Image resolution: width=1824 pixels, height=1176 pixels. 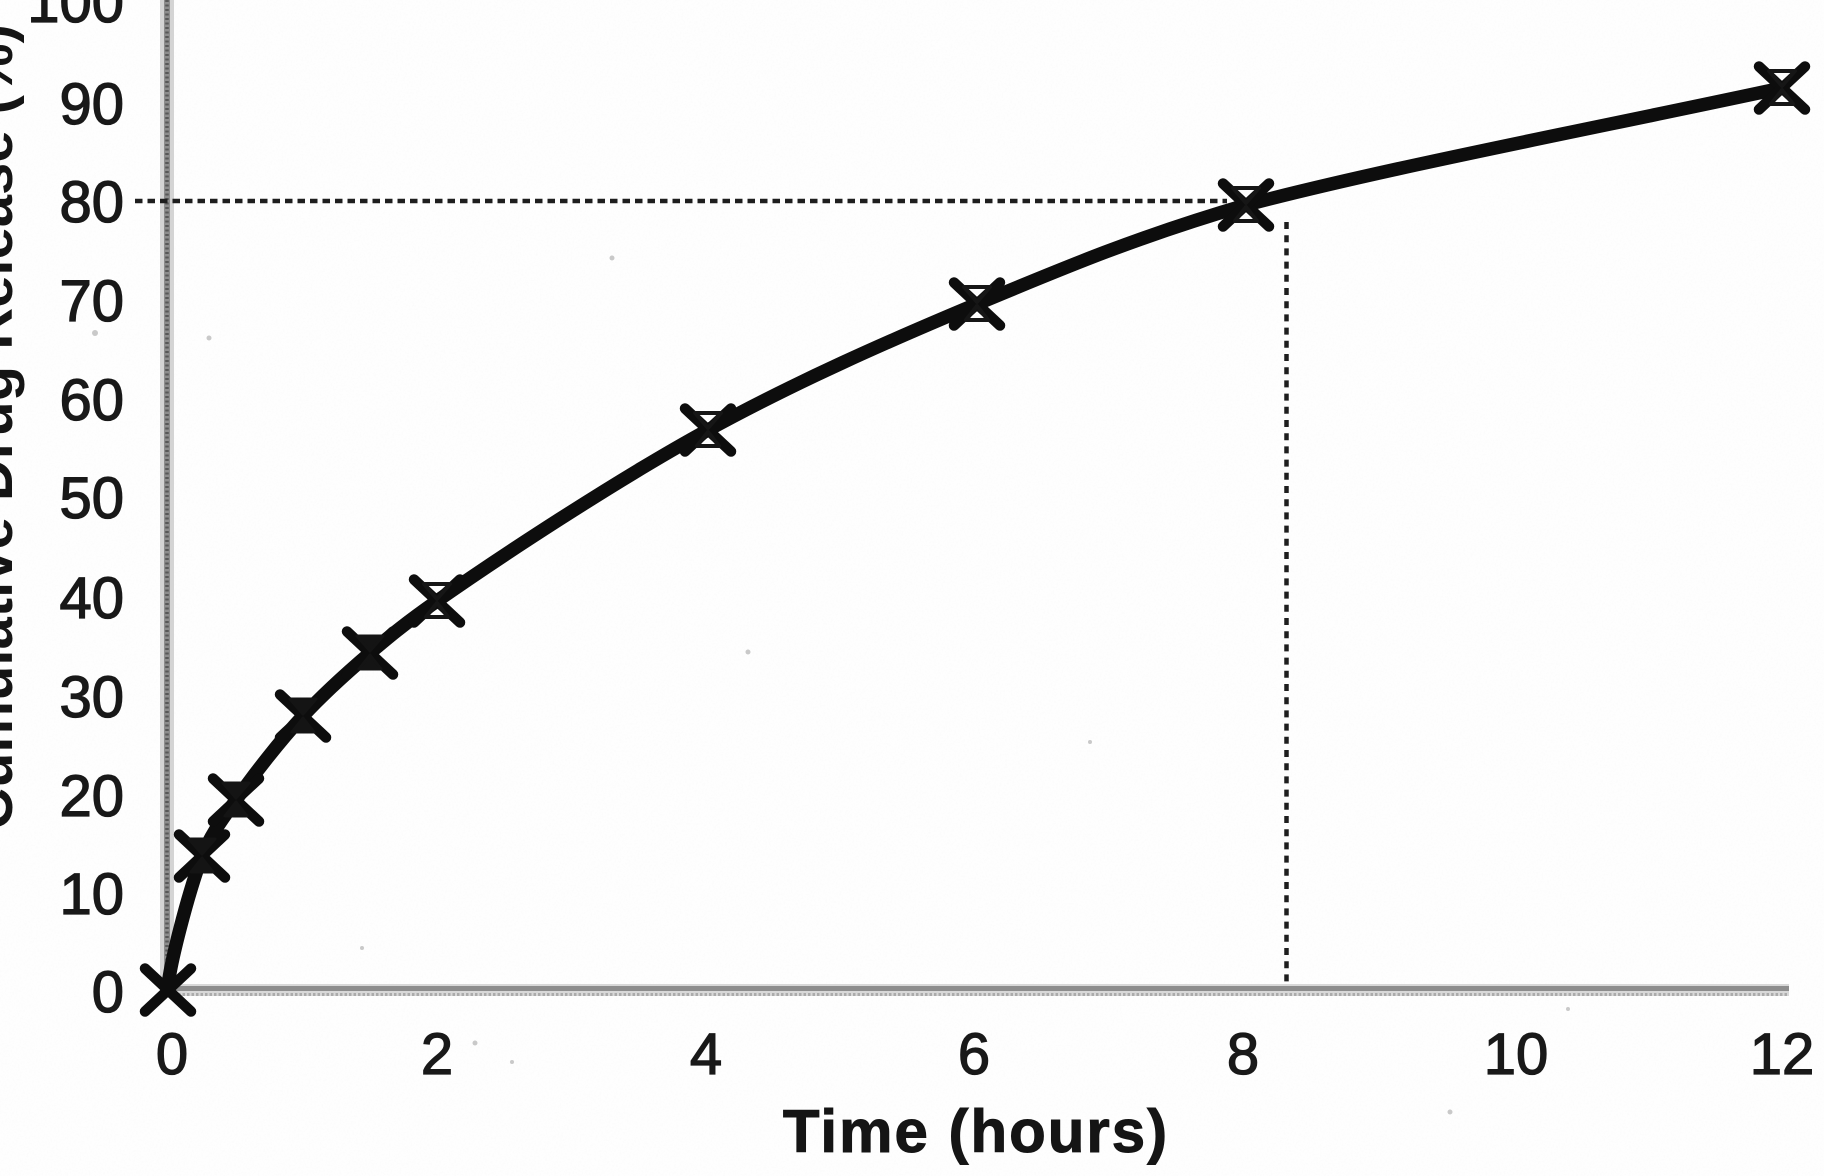 I want to click on svg-text: 6, so click(x=974, y=1054).